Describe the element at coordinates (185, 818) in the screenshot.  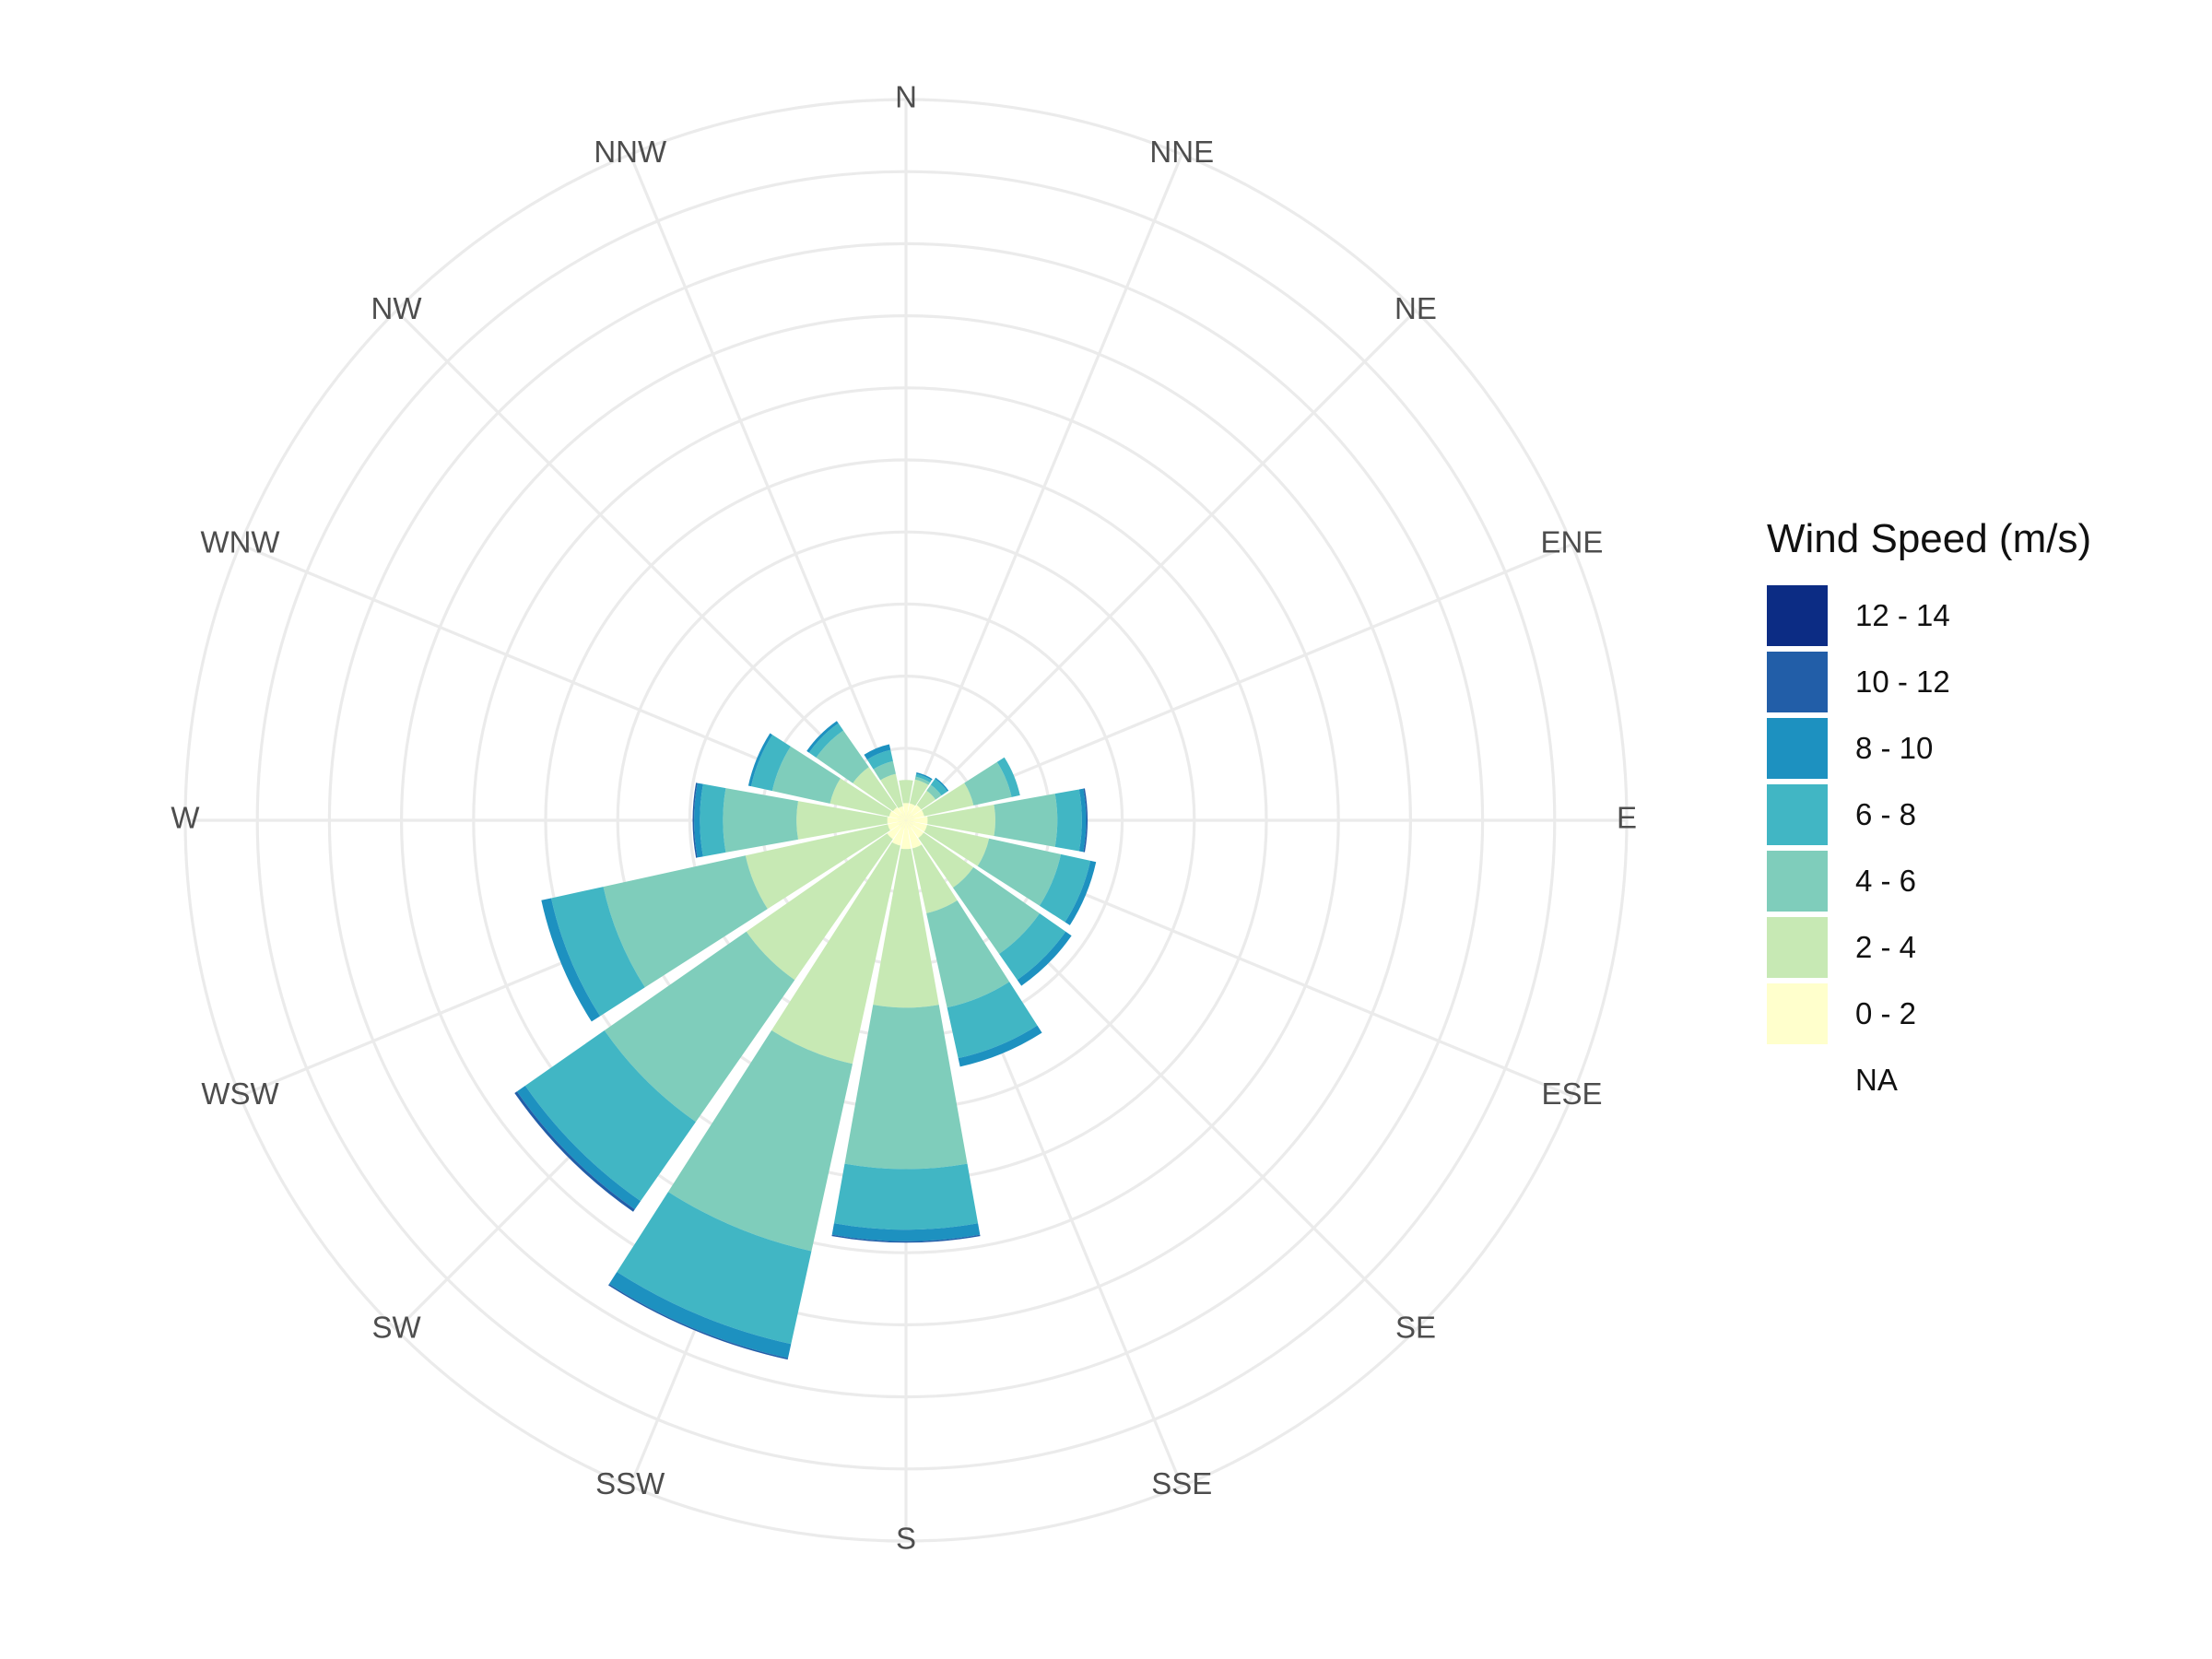
I see `direction-label-w: W` at that location.